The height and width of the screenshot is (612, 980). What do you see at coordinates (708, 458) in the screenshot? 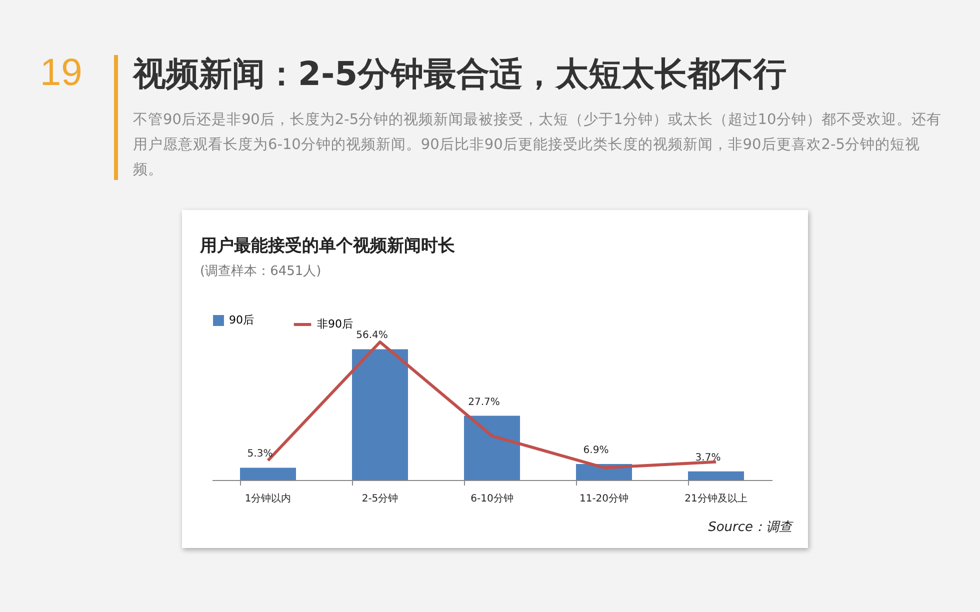
I see `data-label: 3.7%` at bounding box center [708, 458].